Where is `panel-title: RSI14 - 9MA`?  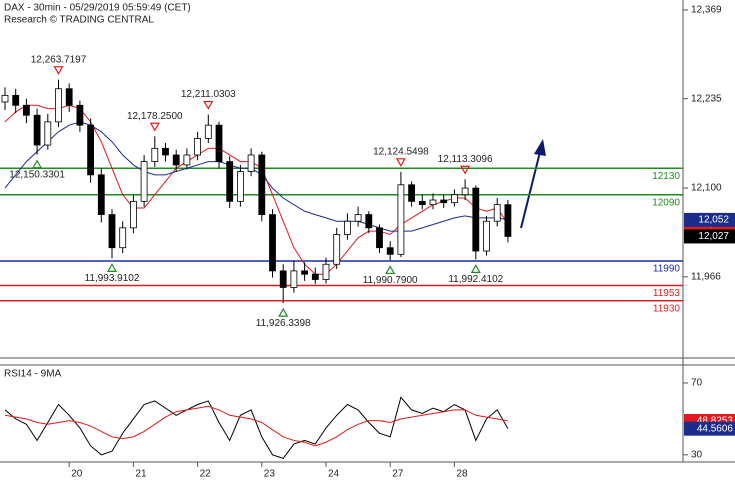
panel-title: RSI14 - 9MA is located at coordinates (33, 374).